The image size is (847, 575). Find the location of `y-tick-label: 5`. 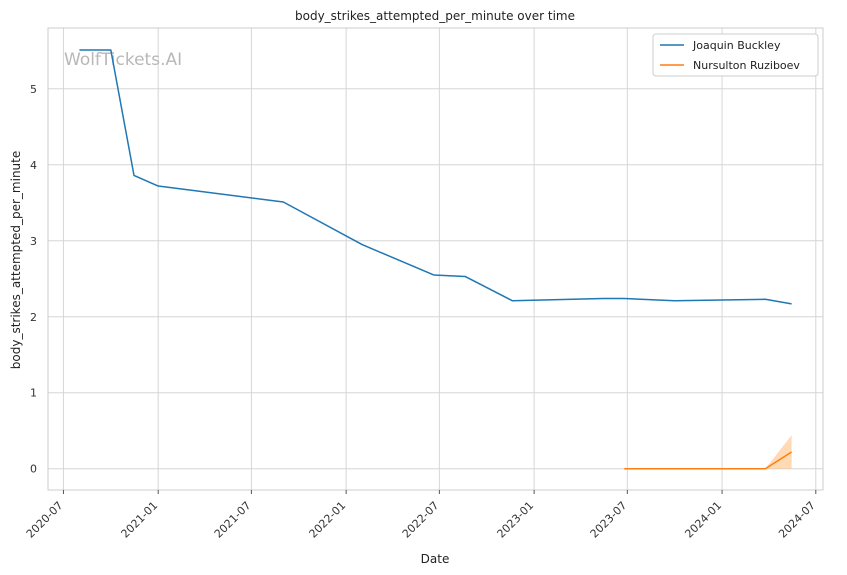

y-tick-label: 5 is located at coordinates (33, 89).